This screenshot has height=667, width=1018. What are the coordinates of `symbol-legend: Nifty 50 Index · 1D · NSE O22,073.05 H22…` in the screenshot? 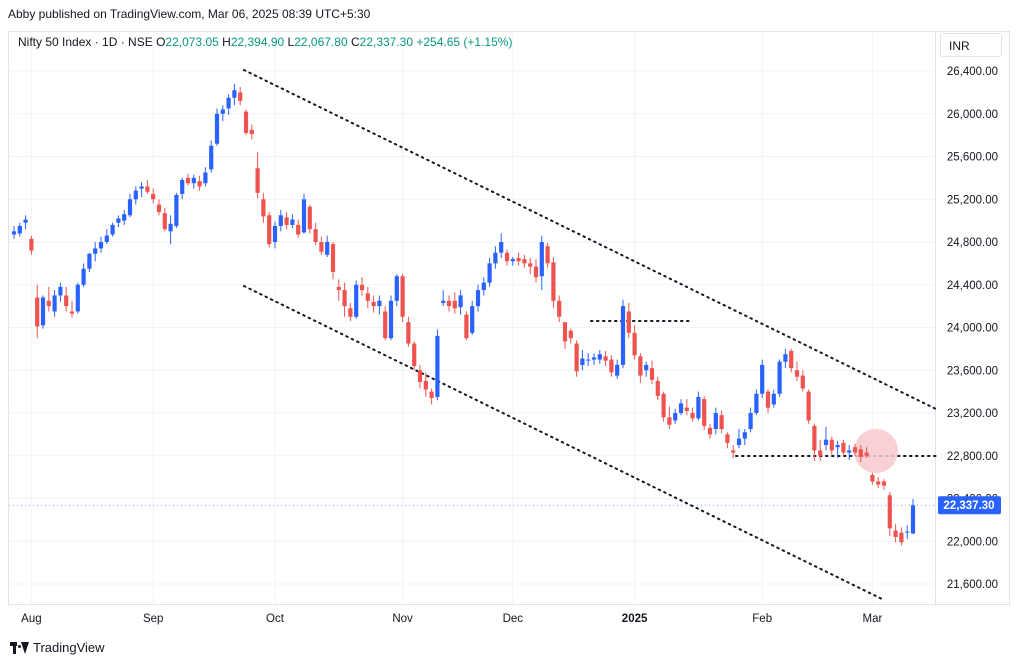 It's located at (265, 42).